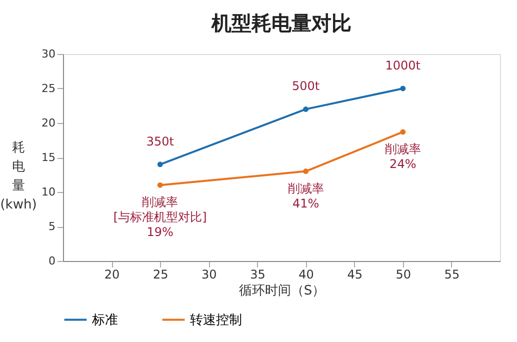  I want to click on y-tick-label: 5, so click(52, 226).